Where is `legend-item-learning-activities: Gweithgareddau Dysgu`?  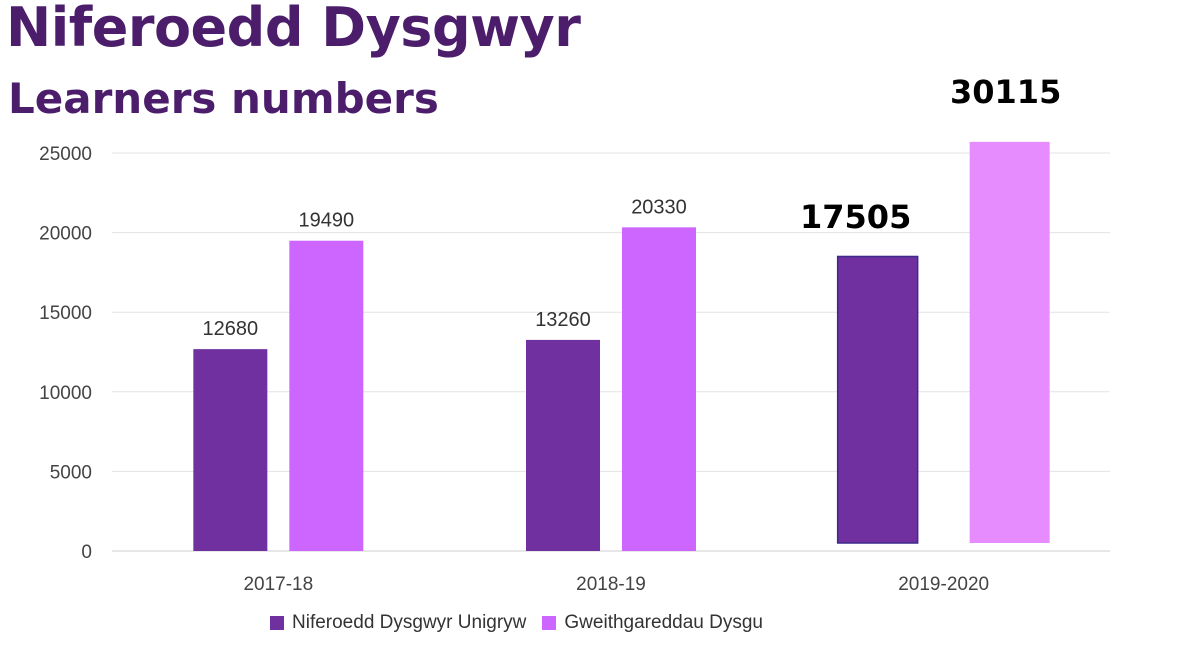
legend-item-learning-activities: Gweithgareddau Dysgu is located at coordinates (652, 623).